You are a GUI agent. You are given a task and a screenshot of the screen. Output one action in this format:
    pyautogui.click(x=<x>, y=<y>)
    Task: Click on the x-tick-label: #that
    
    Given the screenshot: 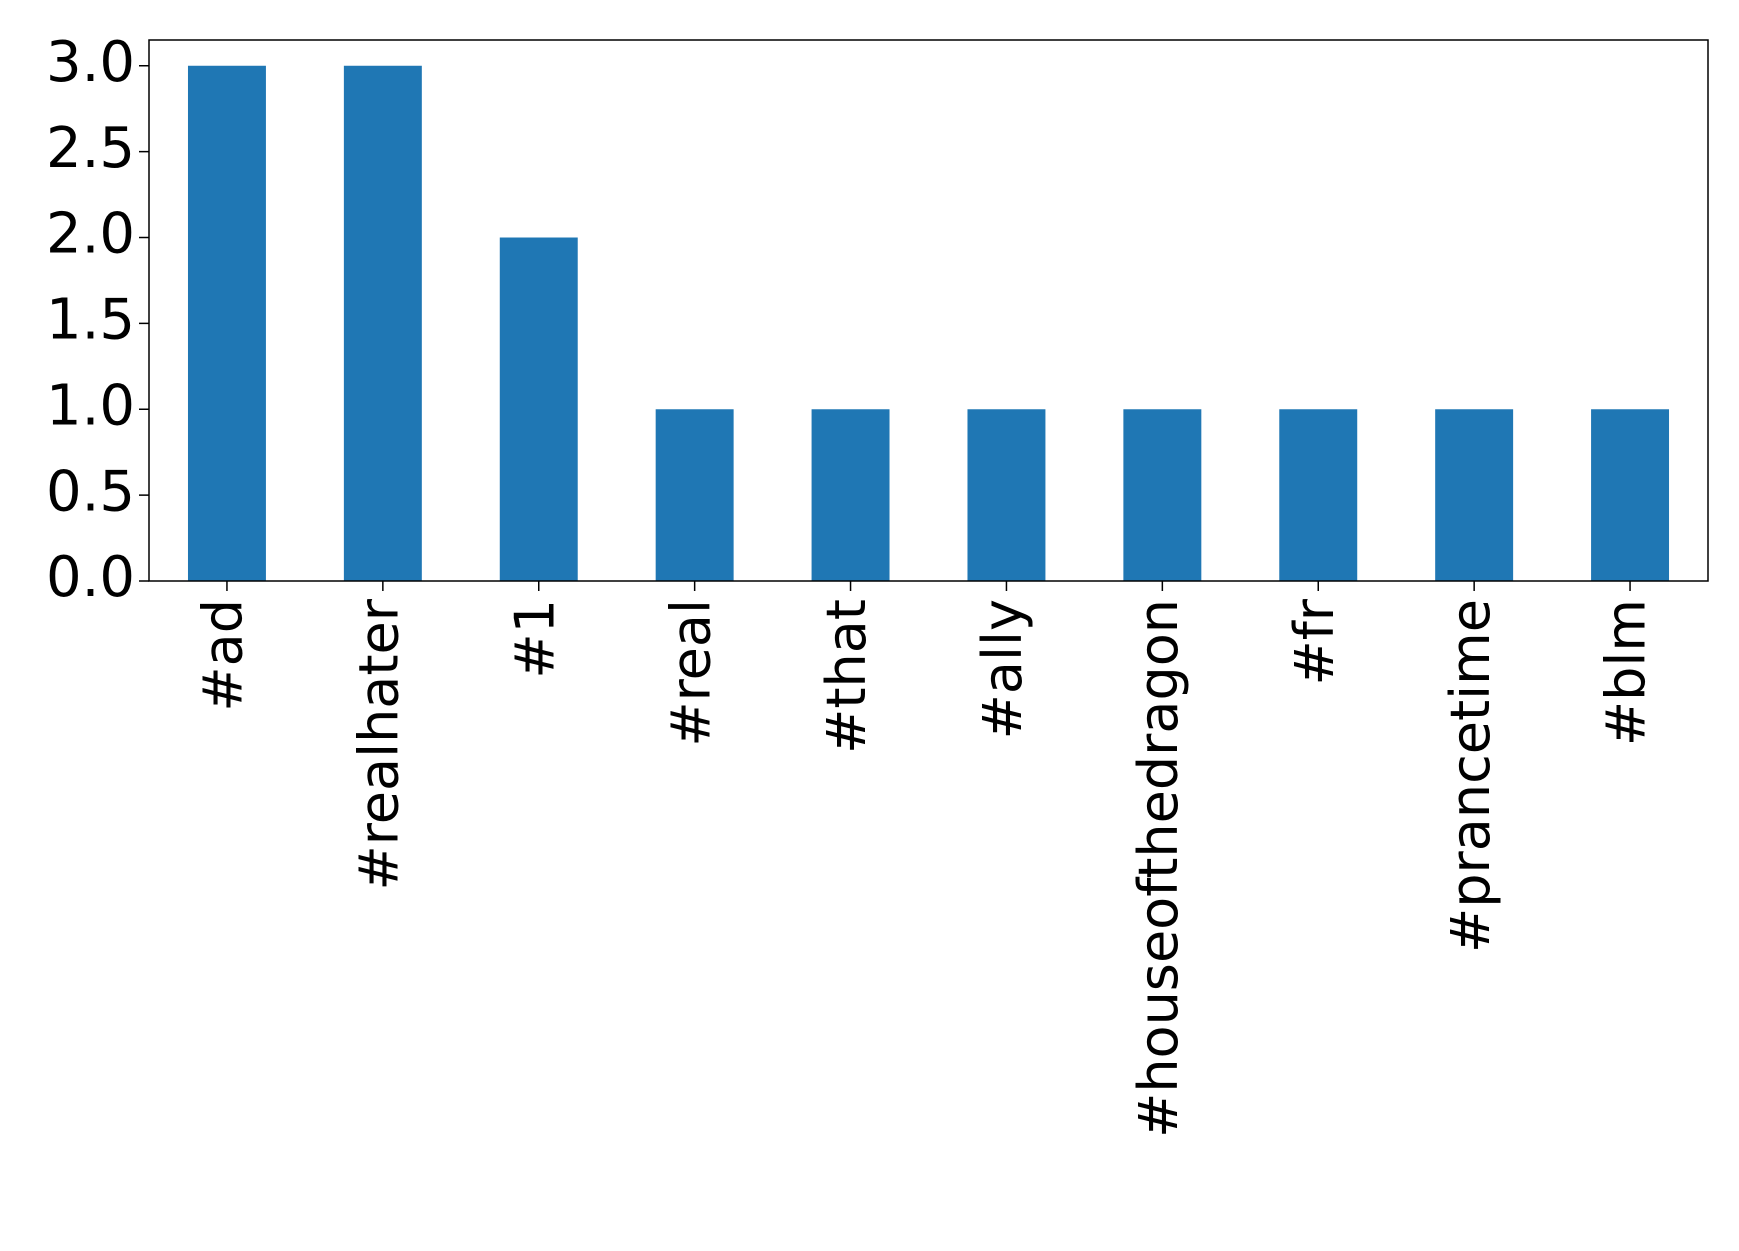 What is the action you would take?
    pyautogui.click(x=846, y=676)
    